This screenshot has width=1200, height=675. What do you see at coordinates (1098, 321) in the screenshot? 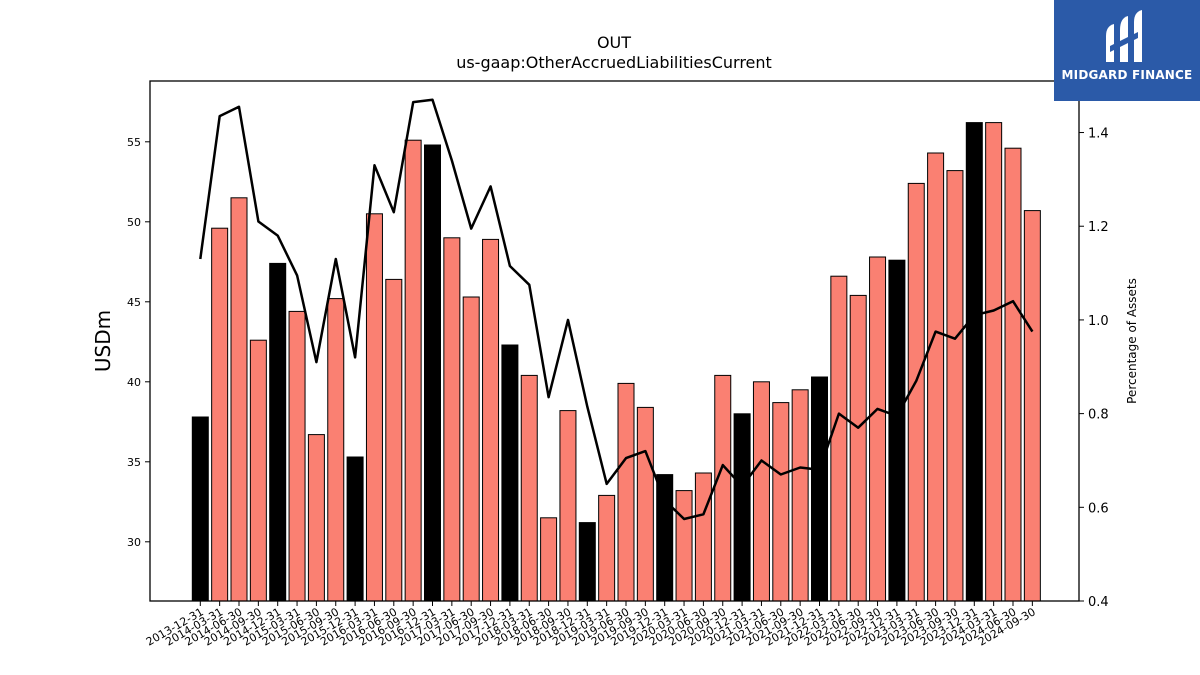
I see `y-right-tick-label: 1.0` at bounding box center [1098, 321].